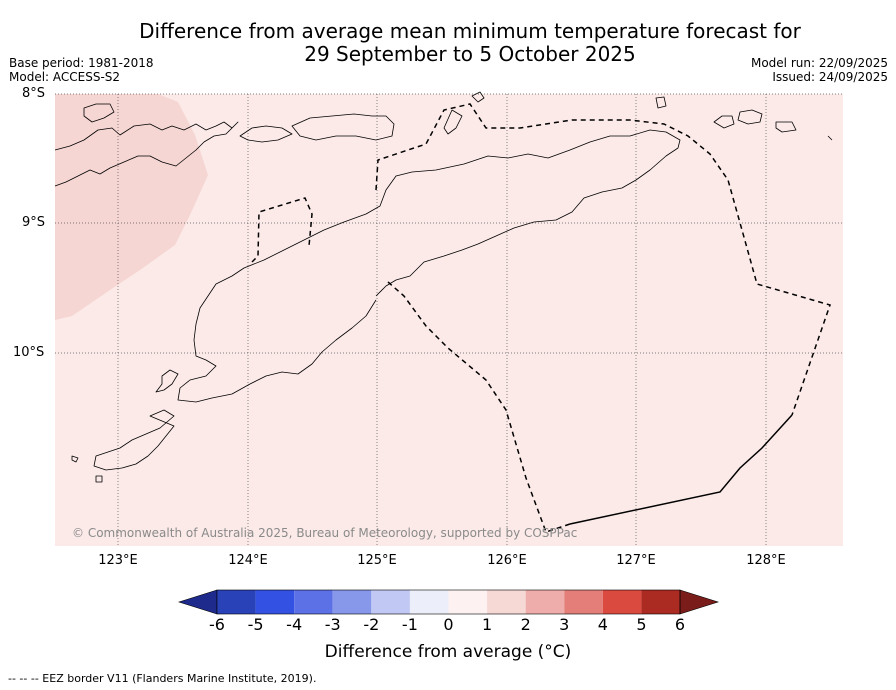 The height and width of the screenshot is (690, 896). What do you see at coordinates (448, 652) in the screenshot?
I see `colorbar-label: Difference from average (°C)` at bounding box center [448, 652].